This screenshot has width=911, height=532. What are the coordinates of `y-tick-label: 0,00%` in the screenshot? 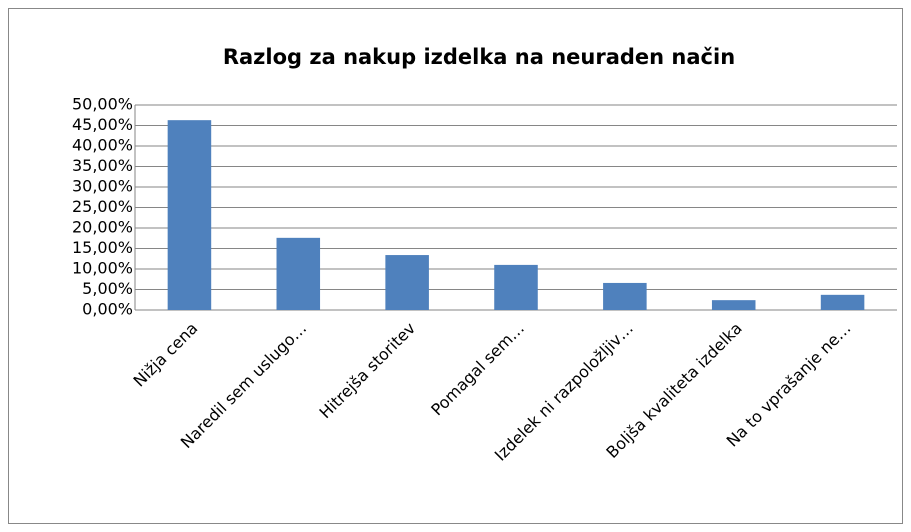 It's located at (107, 309).